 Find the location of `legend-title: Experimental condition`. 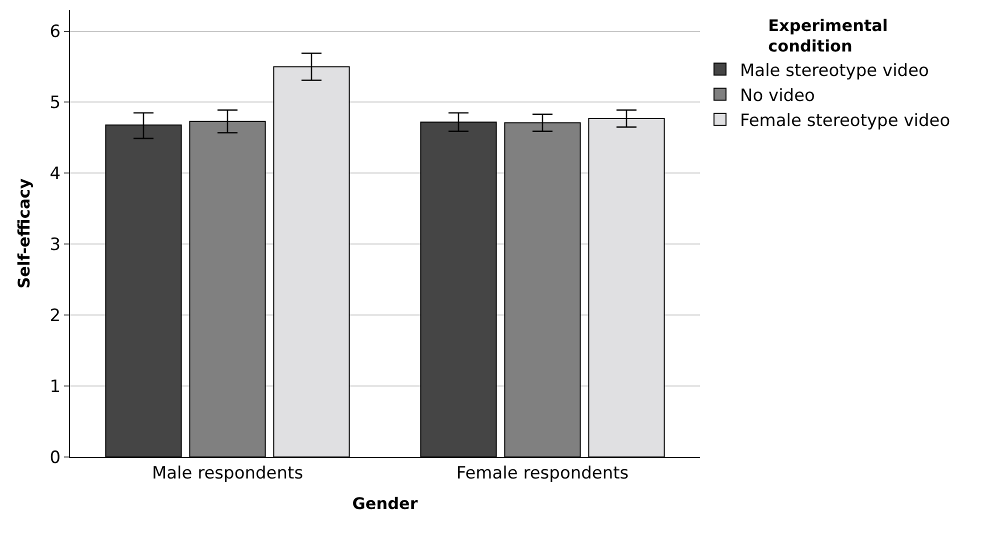

legend-title: Experimental condition is located at coordinates (828, 36).